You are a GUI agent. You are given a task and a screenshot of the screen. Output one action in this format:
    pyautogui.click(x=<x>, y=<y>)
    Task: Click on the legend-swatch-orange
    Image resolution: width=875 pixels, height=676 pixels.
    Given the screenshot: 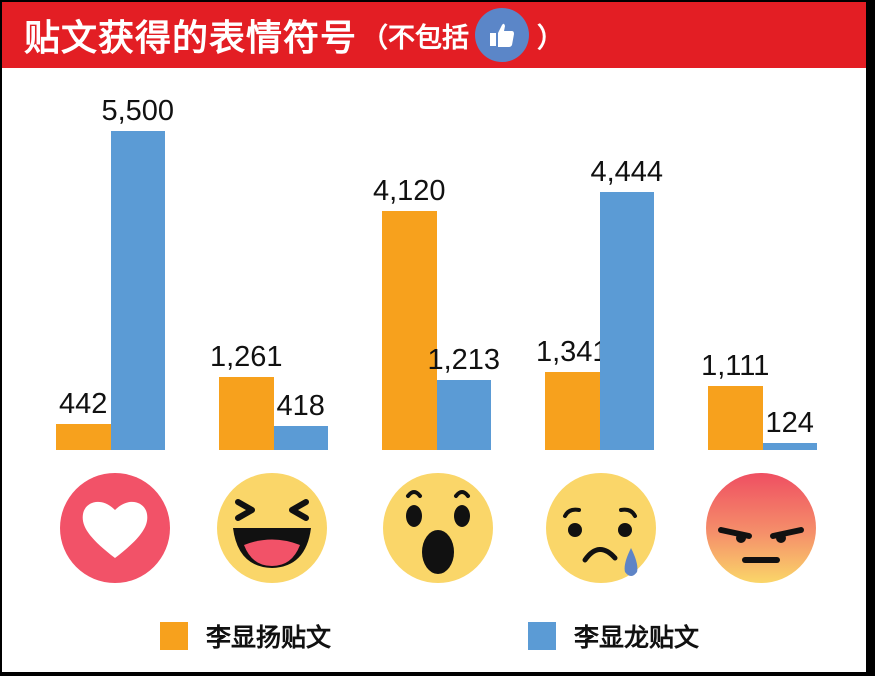 What is the action you would take?
    pyautogui.click(x=174, y=636)
    